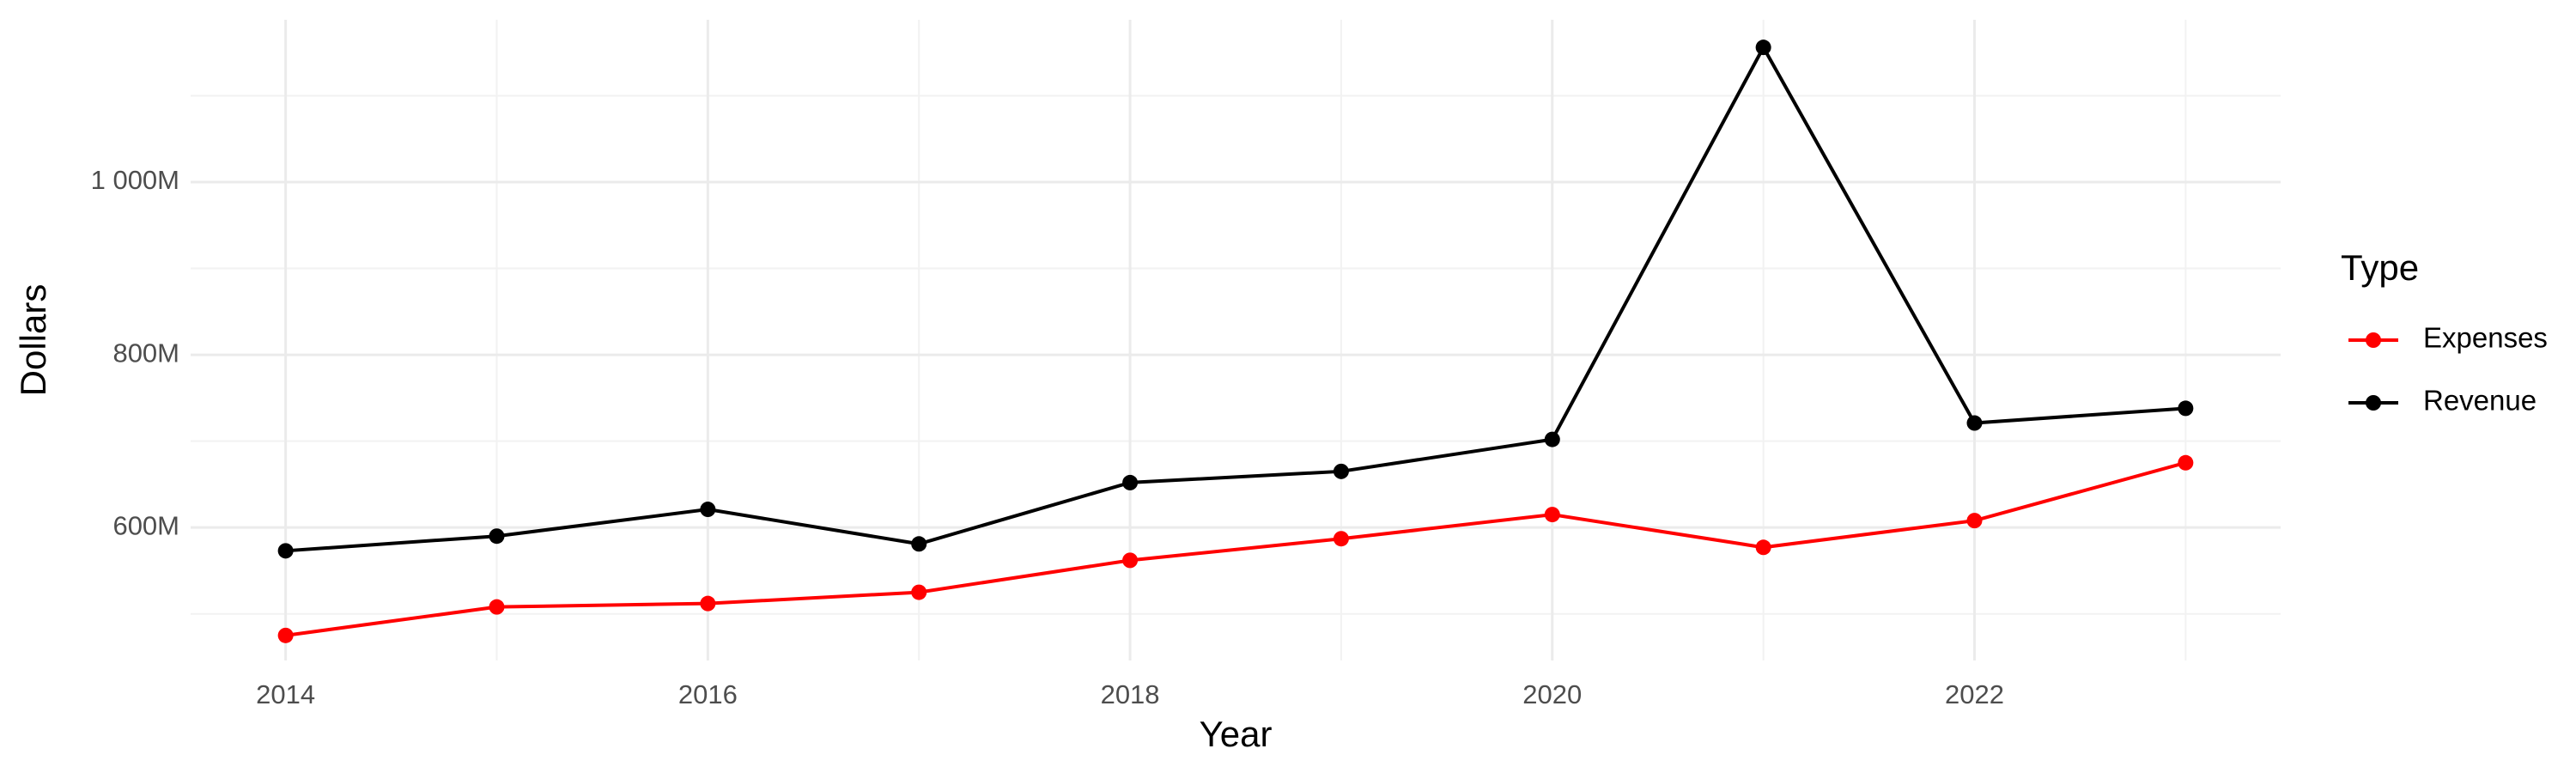  Describe the element at coordinates (145, 525) in the screenshot. I see `y-tick-label: 600M` at that location.